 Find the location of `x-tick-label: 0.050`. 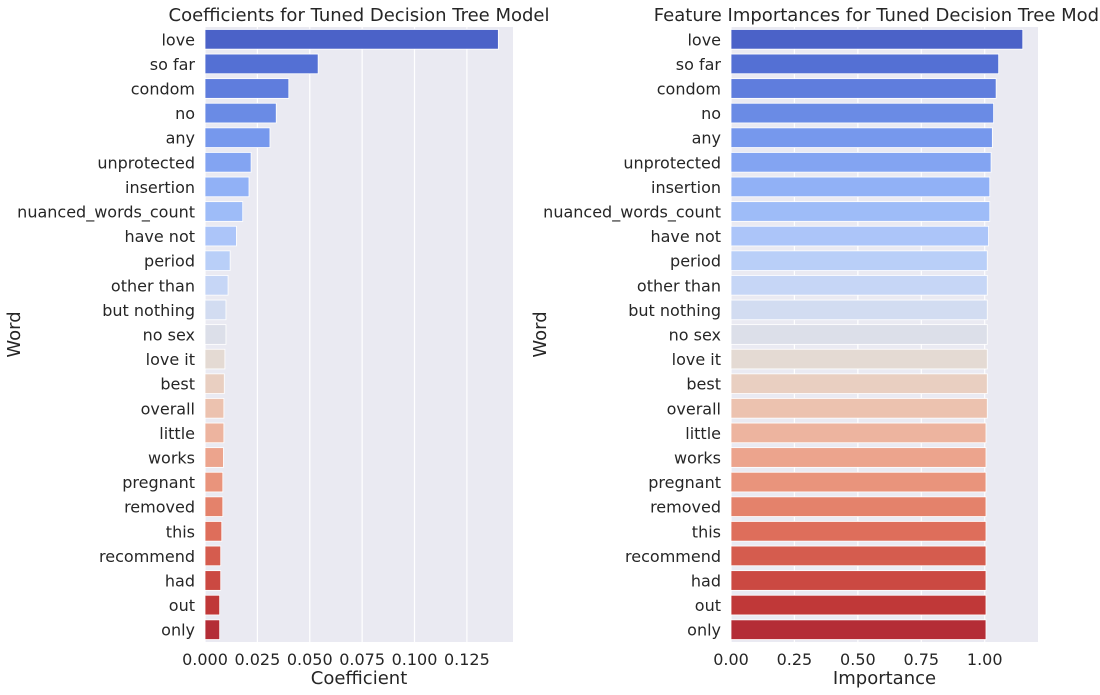

x-tick-label: 0.050 is located at coordinates (310, 659).